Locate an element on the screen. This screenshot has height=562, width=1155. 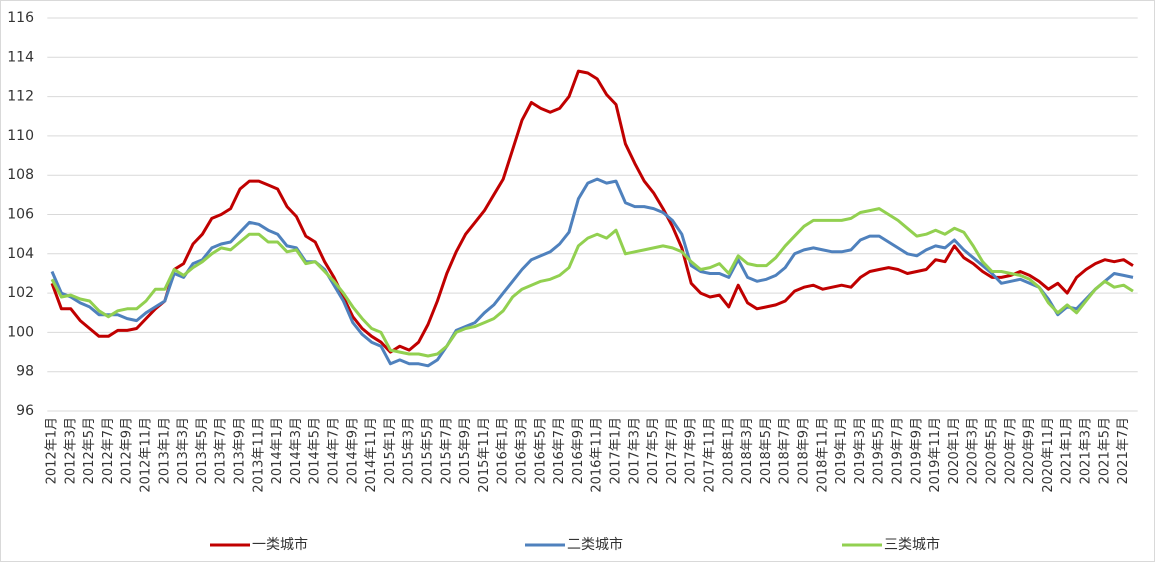
x-tick-label: 2018年7月 is located at coordinates (785, 450).